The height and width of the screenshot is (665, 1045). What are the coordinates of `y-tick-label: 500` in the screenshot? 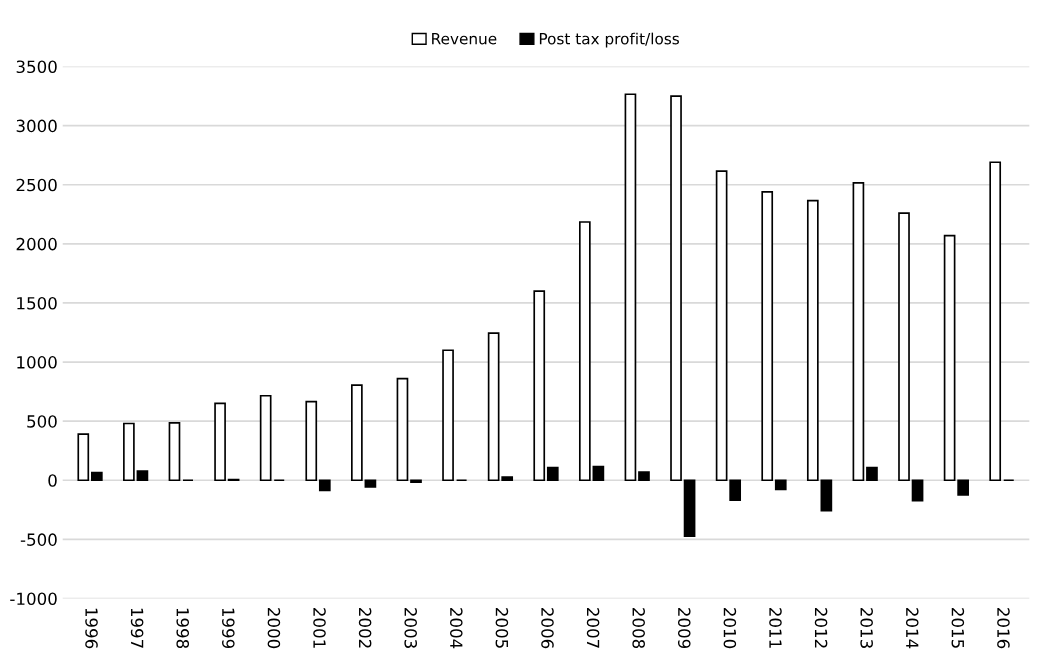 It's located at (42, 421).